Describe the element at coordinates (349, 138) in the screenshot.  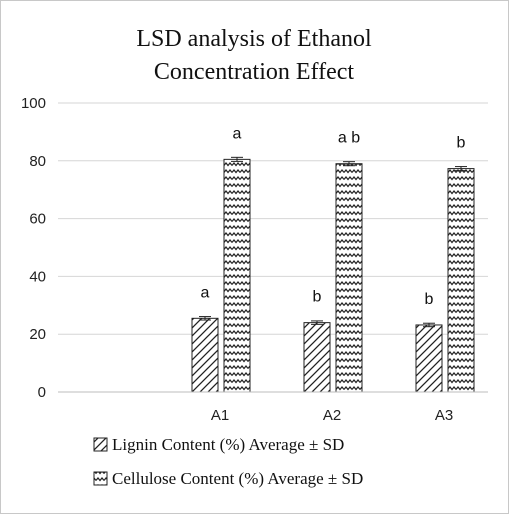
I see `significance-letter: a b` at that location.